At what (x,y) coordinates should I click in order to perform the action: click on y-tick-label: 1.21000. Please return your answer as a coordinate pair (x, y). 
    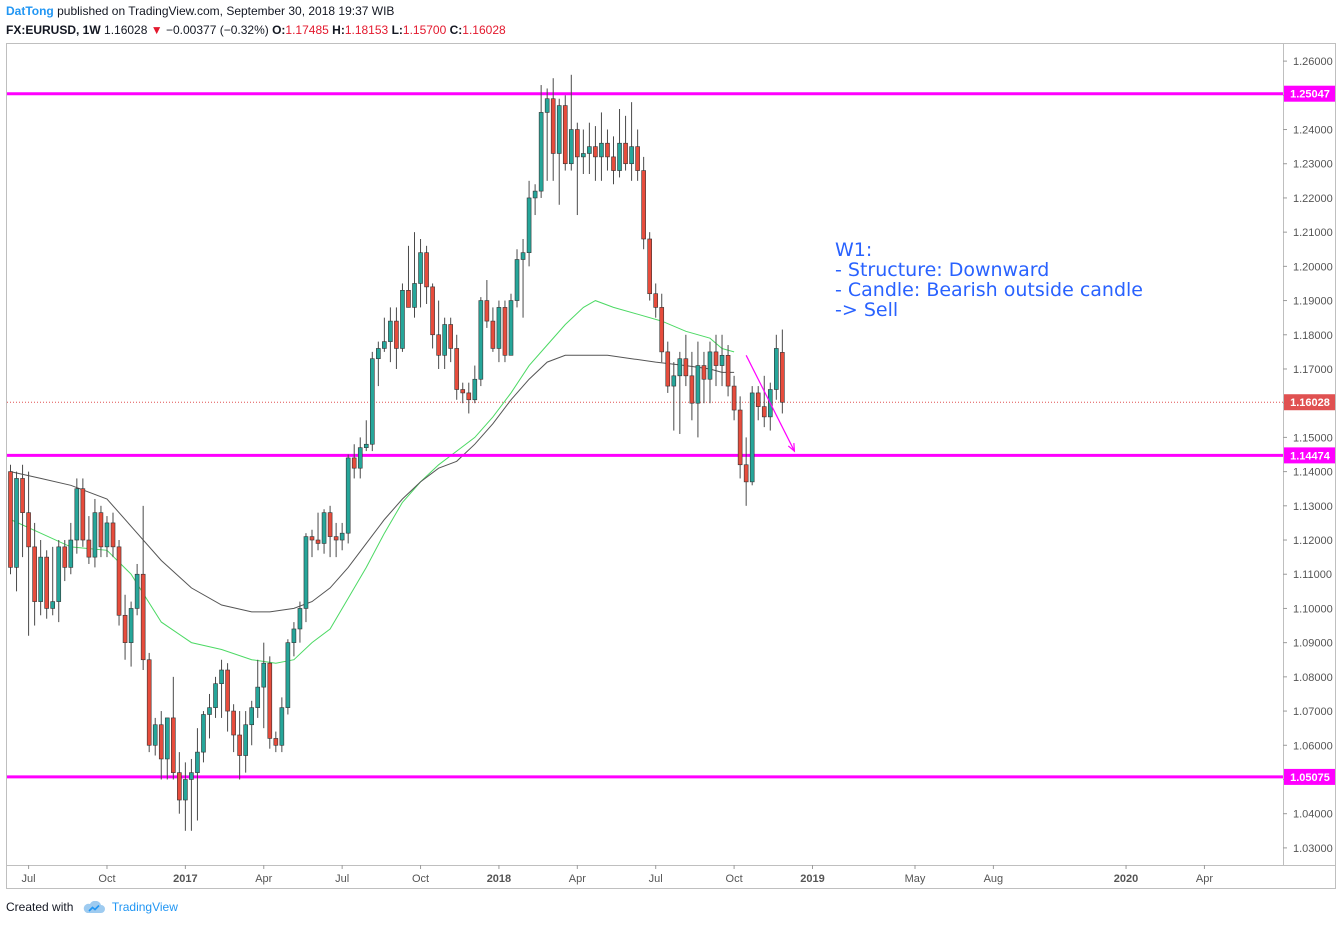
    Looking at the image, I should click on (1313, 233).